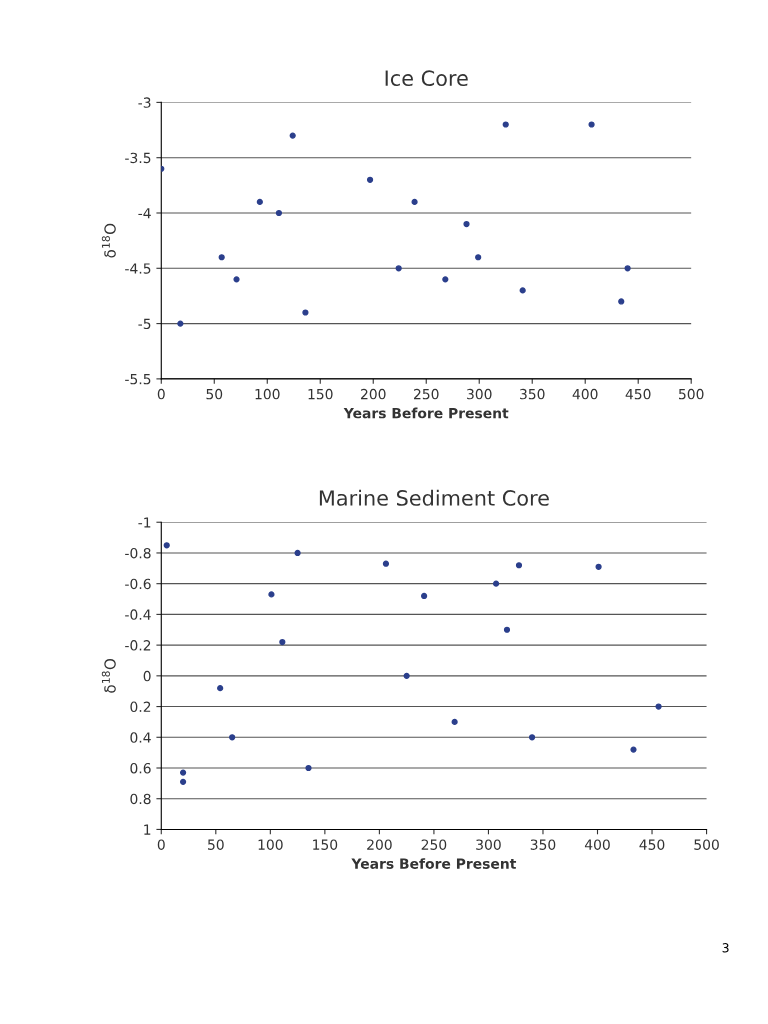 The width and height of the screenshot is (768, 1024). What do you see at coordinates (138, 553) in the screenshot?
I see `y-tick-label: -0.8` at bounding box center [138, 553].